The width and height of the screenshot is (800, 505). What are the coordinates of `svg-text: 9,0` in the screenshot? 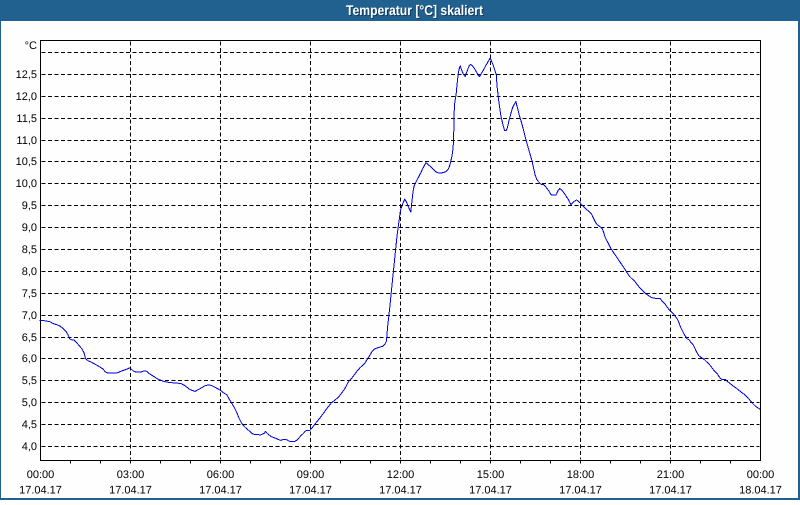 It's located at (29, 228).